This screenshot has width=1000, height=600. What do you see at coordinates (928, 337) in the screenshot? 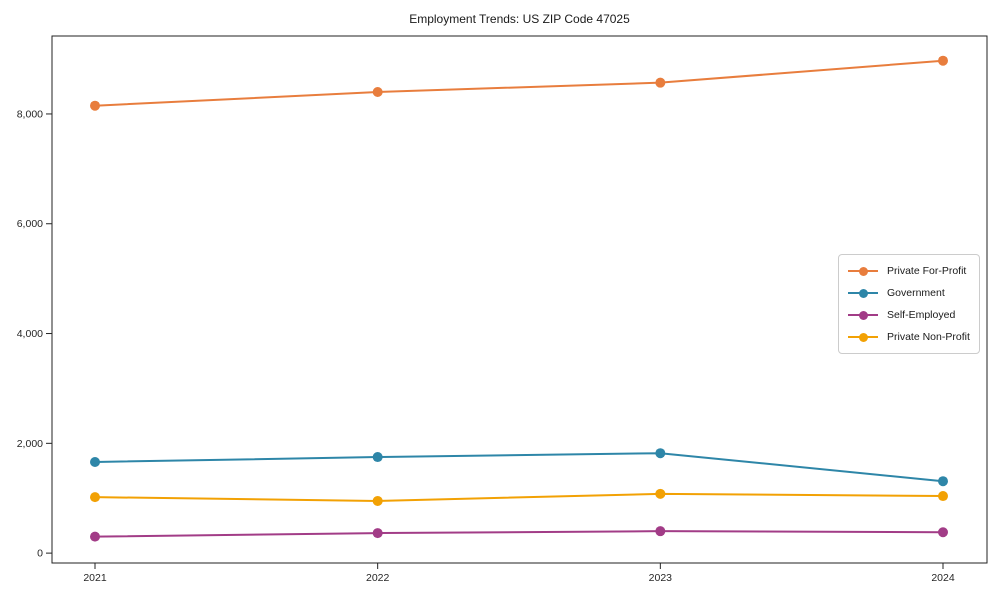
I see `legend-label: Private Non-Profit` at bounding box center [928, 337].